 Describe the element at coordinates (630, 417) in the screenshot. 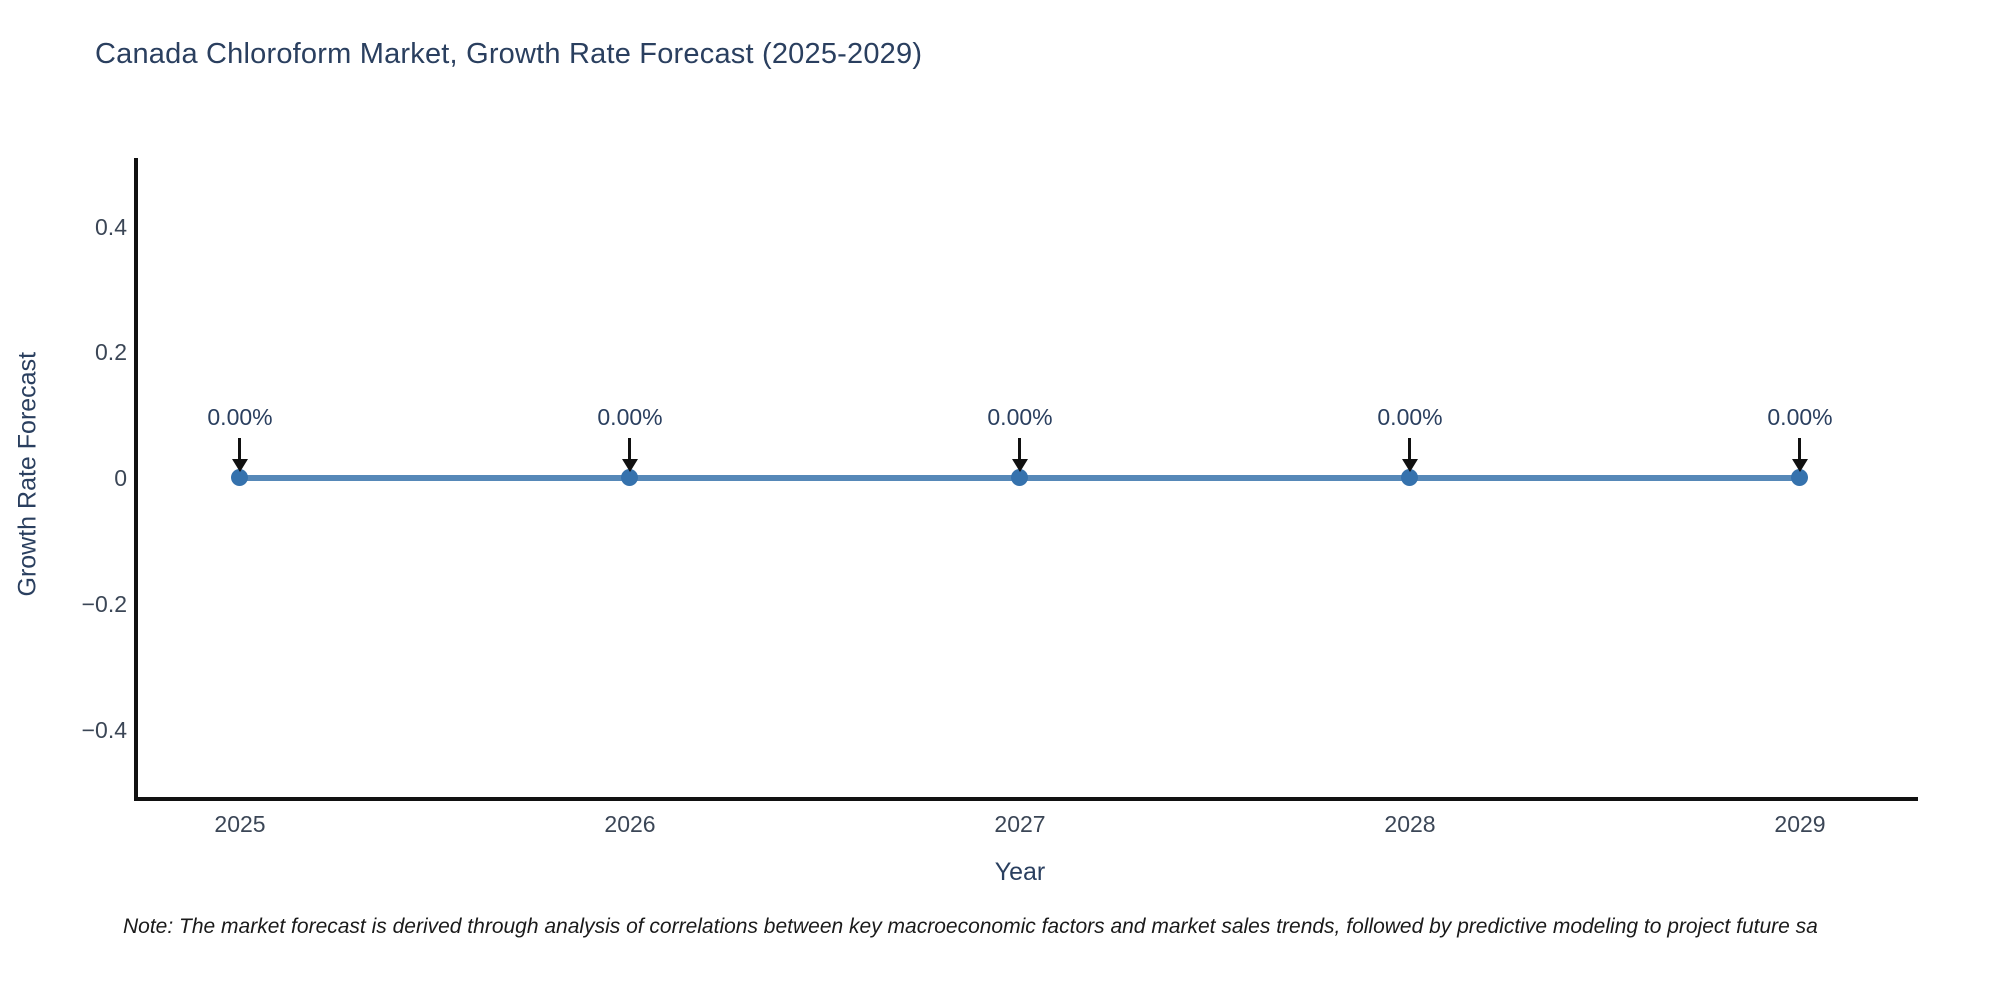

I see `annotation-label-2026: 0.00%` at that location.